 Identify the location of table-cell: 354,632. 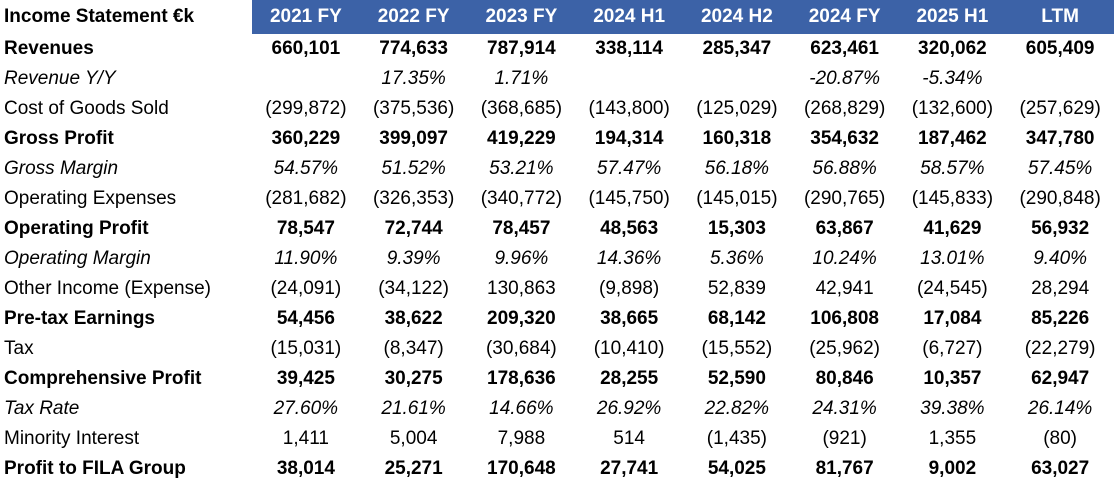
(844, 138).